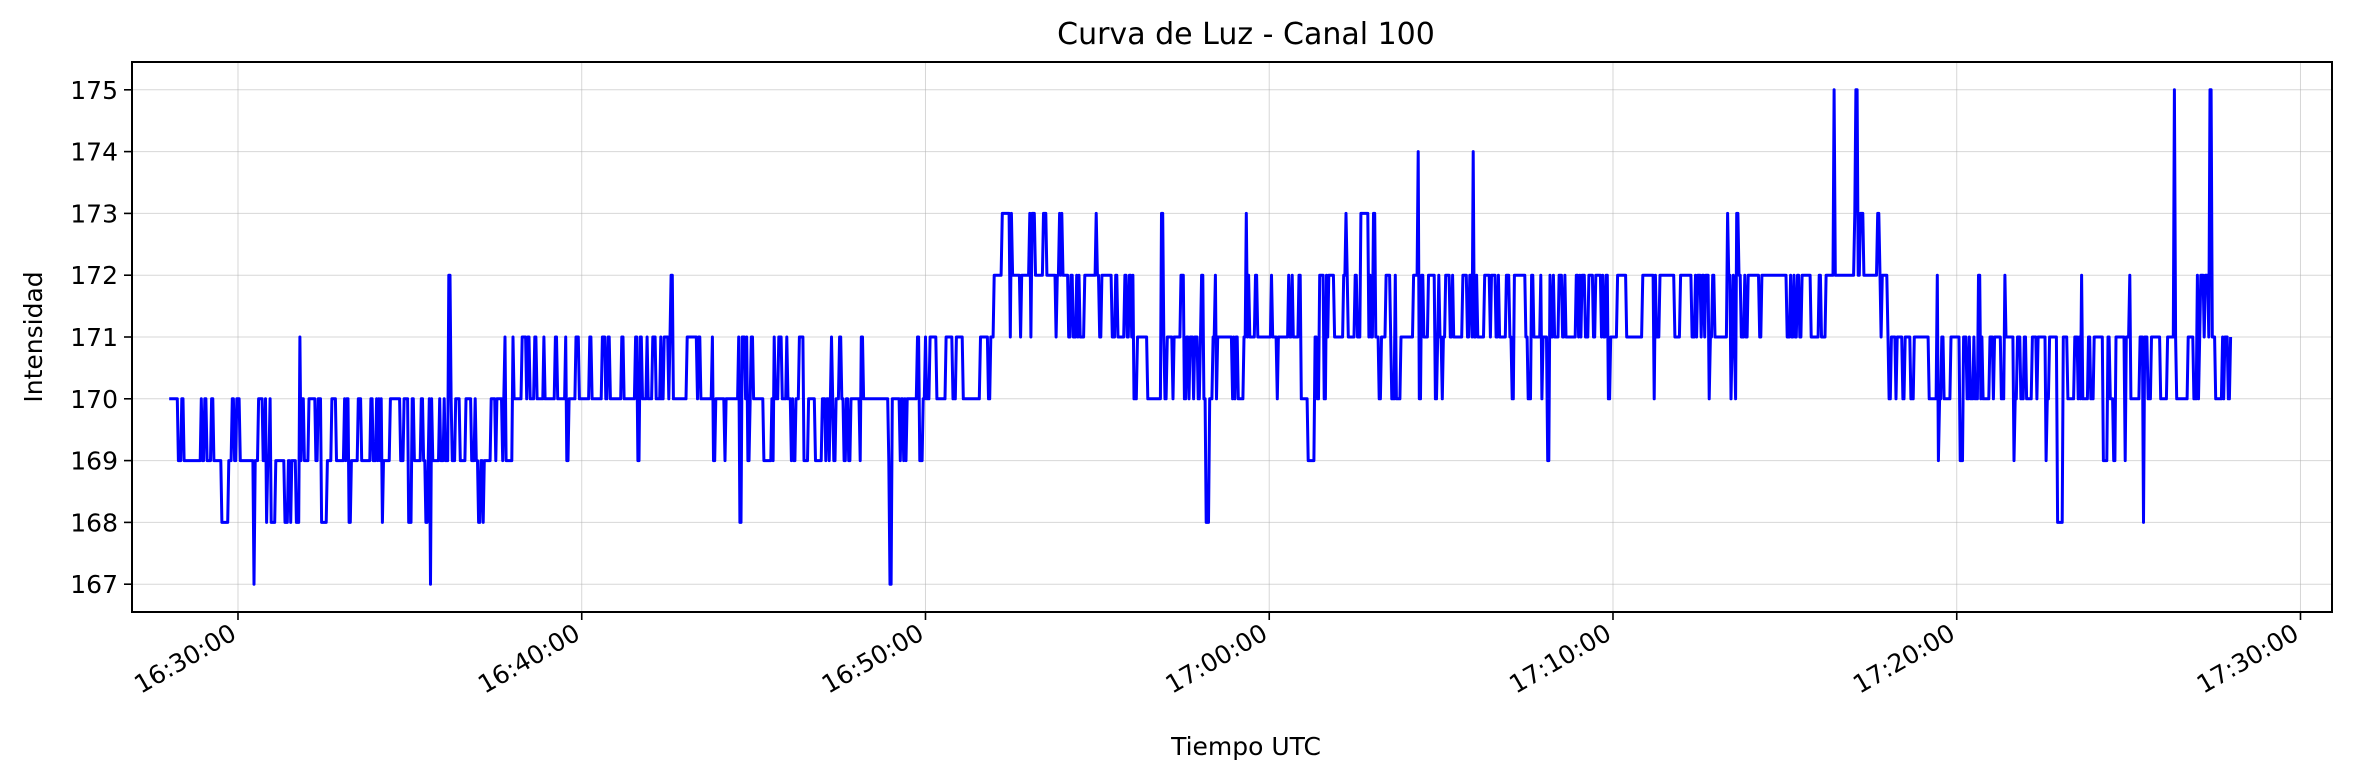 The image size is (2379, 778). What do you see at coordinates (94, 584) in the screenshot?
I see `y-tick-label: 167` at bounding box center [94, 584].